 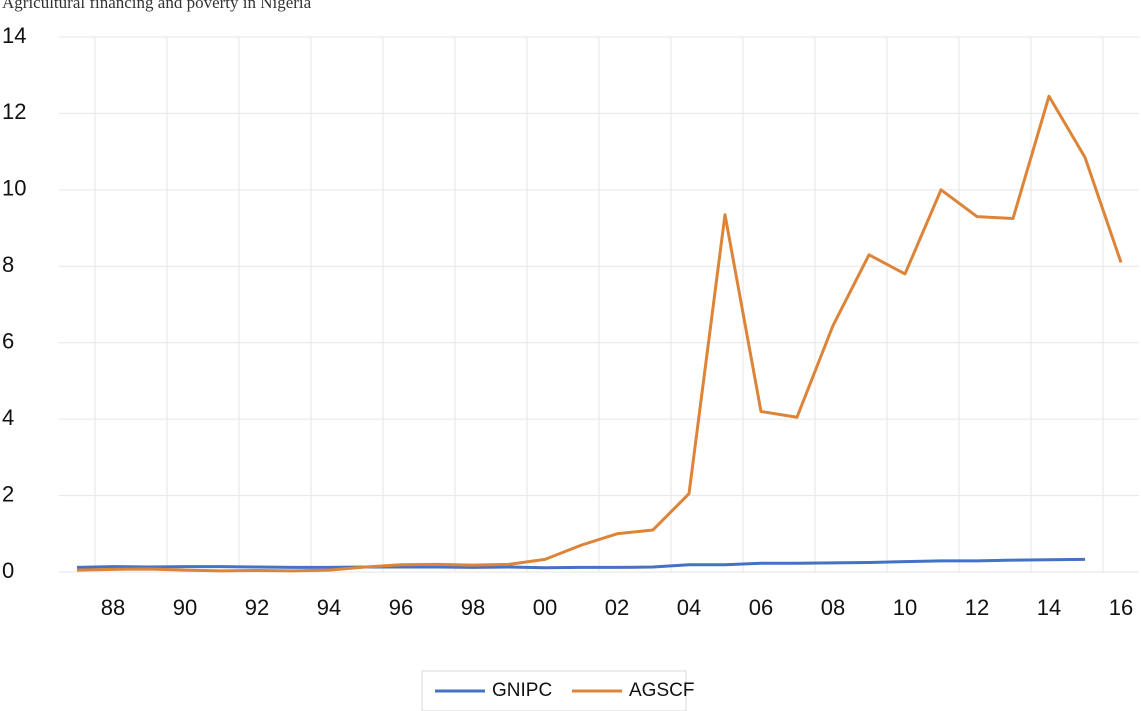 What do you see at coordinates (329, 607) in the screenshot?
I see `x-tick-label: 94` at bounding box center [329, 607].